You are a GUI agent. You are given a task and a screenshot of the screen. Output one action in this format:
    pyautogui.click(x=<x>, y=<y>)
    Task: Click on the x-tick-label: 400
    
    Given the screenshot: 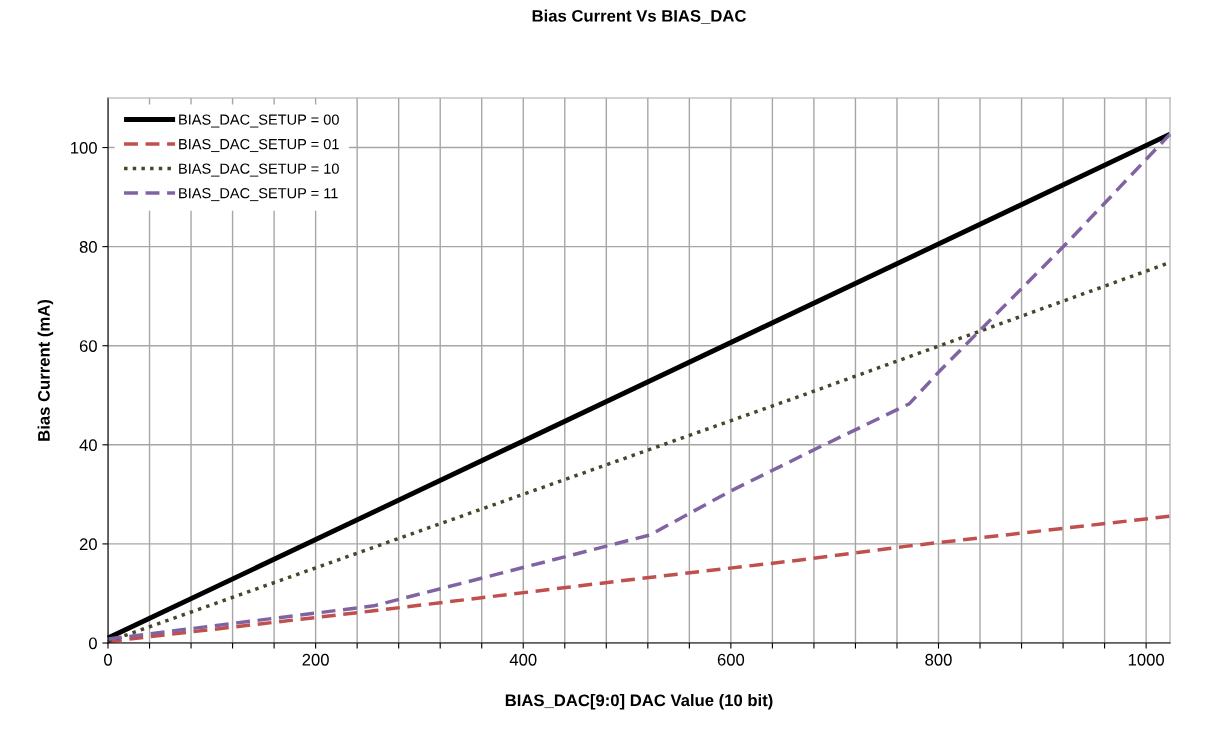 What is the action you would take?
    pyautogui.click(x=523, y=659)
    